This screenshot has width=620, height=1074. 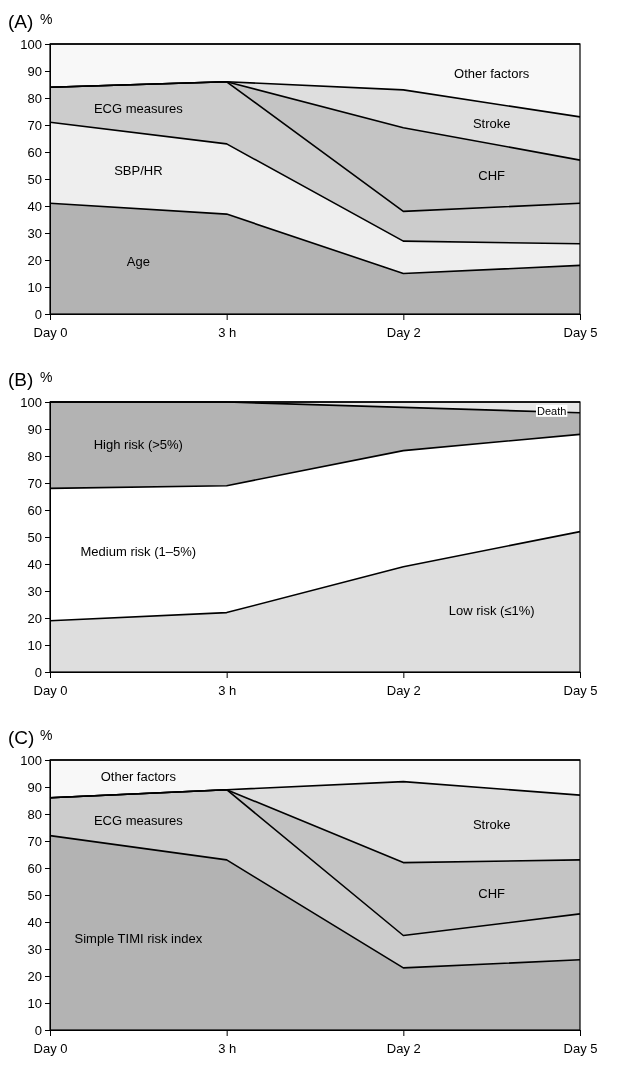 What do you see at coordinates (138, 552) in the screenshot?
I see `series-label: Medium risk (1–5%)` at bounding box center [138, 552].